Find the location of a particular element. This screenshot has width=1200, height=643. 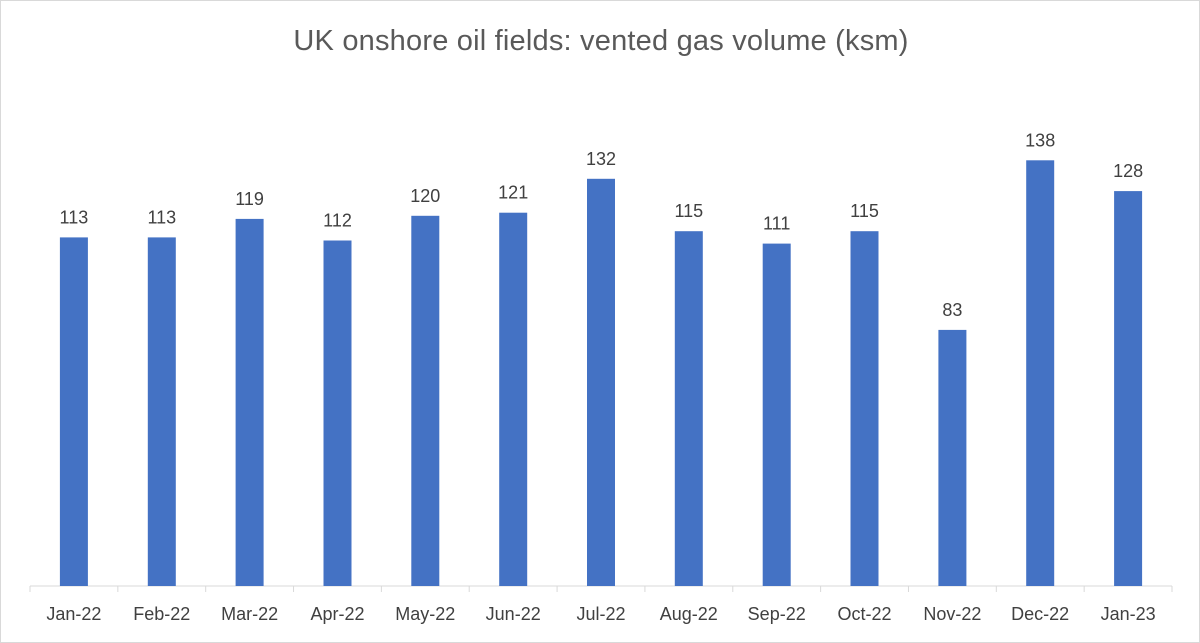

x-tick-label-nov-22: Nov-22 is located at coordinates (952, 614).